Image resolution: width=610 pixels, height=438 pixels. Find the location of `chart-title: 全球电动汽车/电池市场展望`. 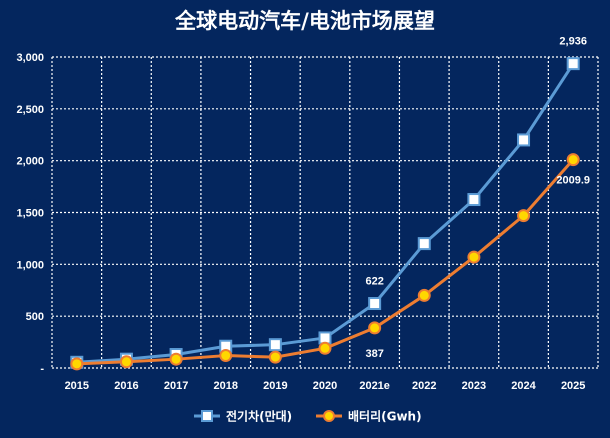

chart-title: 全球电动汽车/电池市场展望 is located at coordinates (304, 20).